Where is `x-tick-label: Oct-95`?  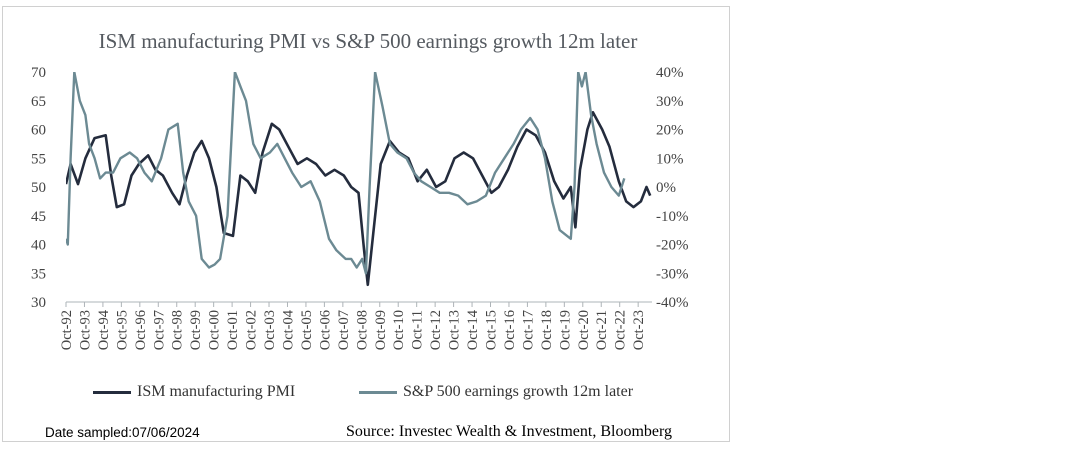 x-tick-label: Oct-95 is located at coordinates (122, 330).